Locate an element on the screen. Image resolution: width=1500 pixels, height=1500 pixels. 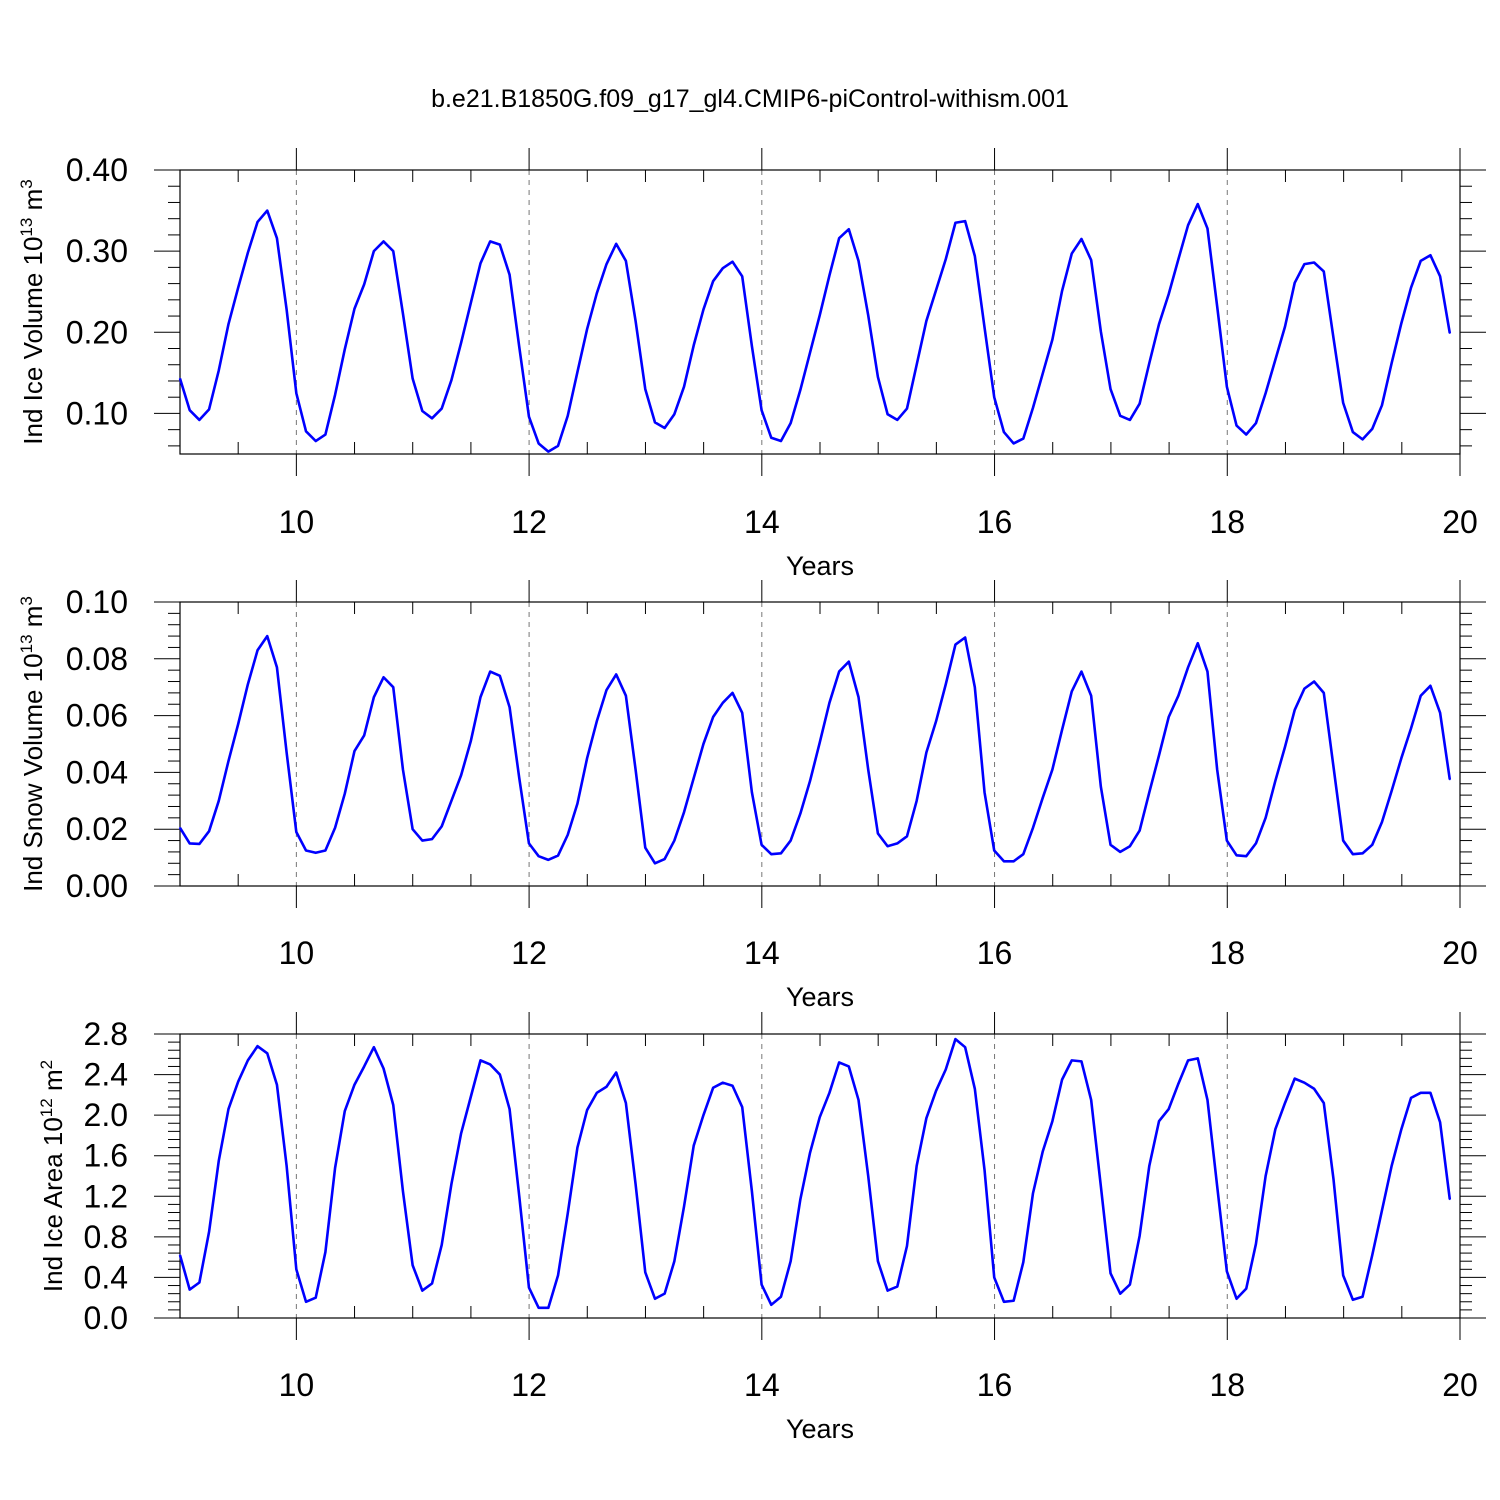
x-tick-label: 10 is located at coordinates (297, 953).